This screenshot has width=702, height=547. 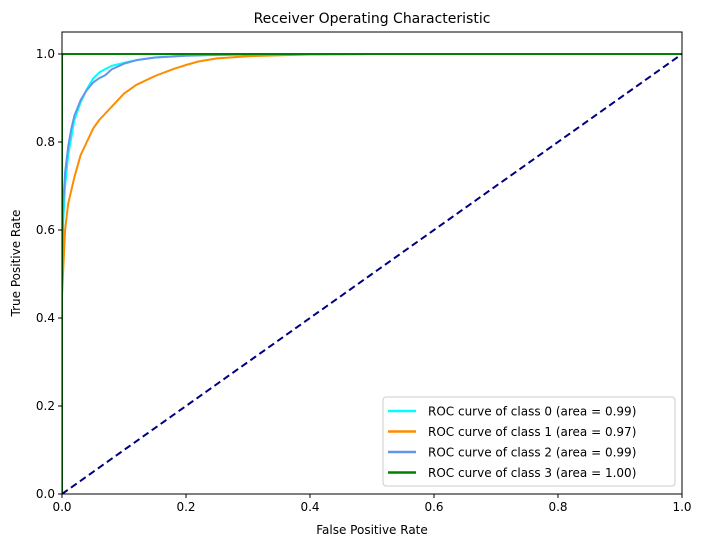 What do you see at coordinates (372, 504) in the screenshot?
I see `x-axis: 0.0 0.2 0.4 0.6 0.8 1.0` at bounding box center [372, 504].